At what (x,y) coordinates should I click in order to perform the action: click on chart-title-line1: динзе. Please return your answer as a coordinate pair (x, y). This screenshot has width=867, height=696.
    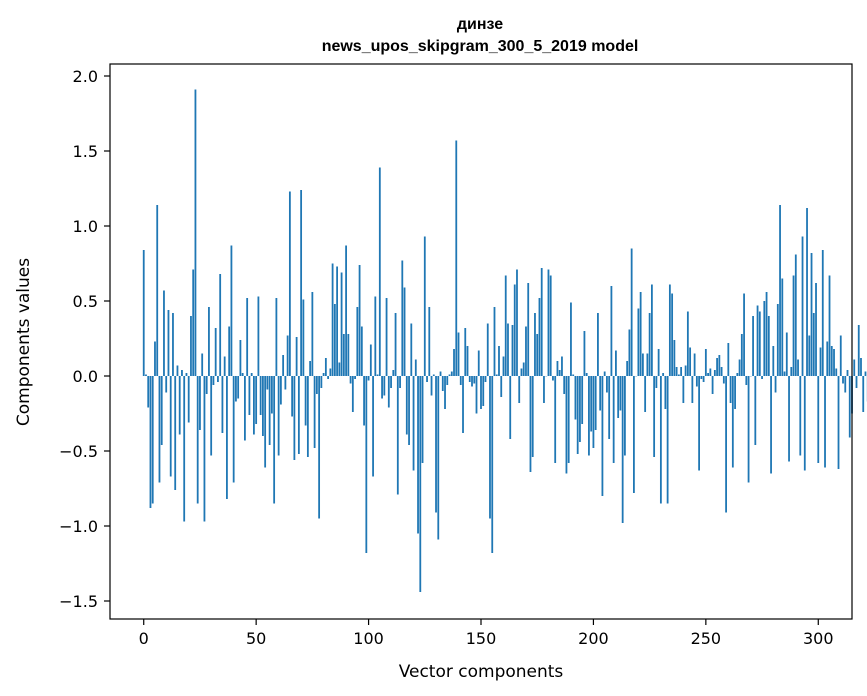
    Looking at the image, I should click on (480, 24).